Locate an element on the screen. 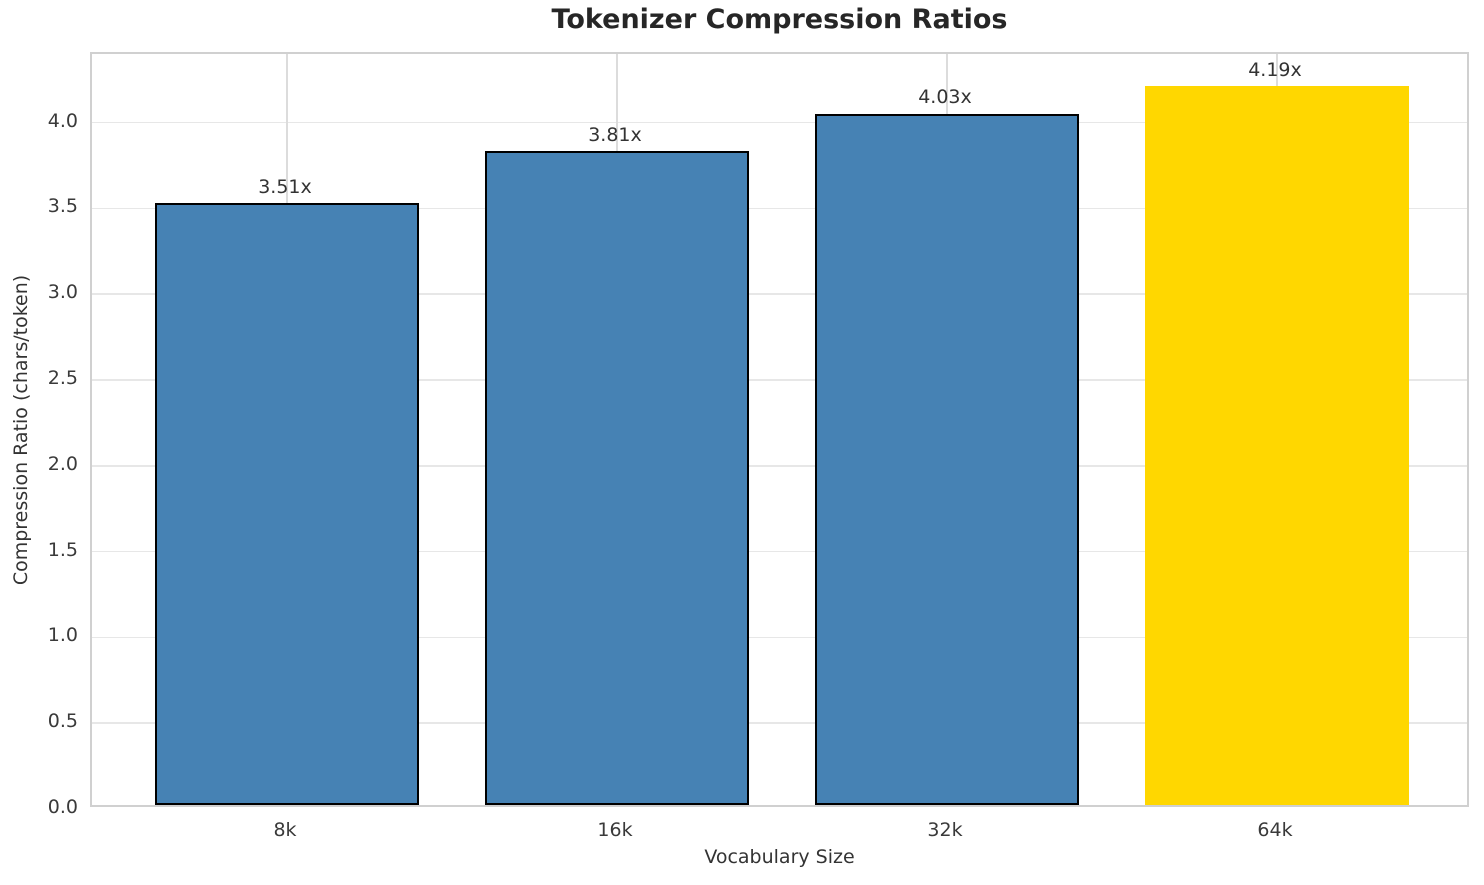 Image resolution: width=1484 pixels, height=885 pixels. bar-64k is located at coordinates (1277, 445).